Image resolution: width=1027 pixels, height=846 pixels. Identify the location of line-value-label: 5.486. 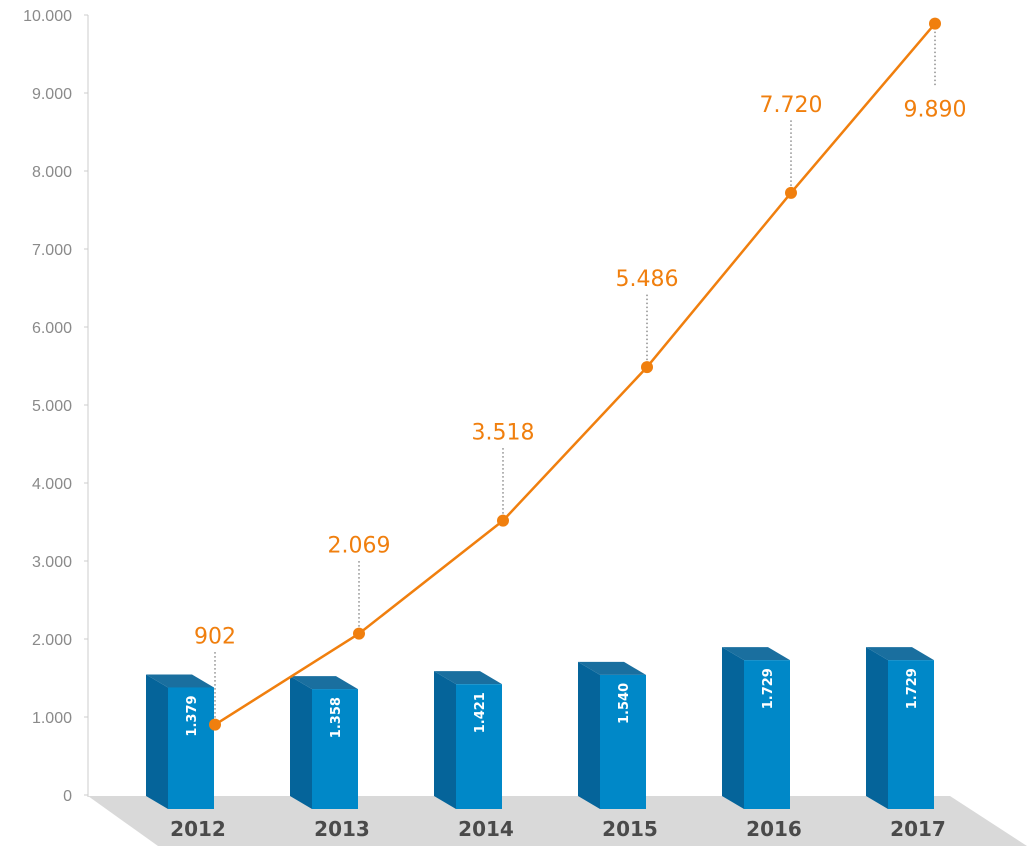
(647, 279).